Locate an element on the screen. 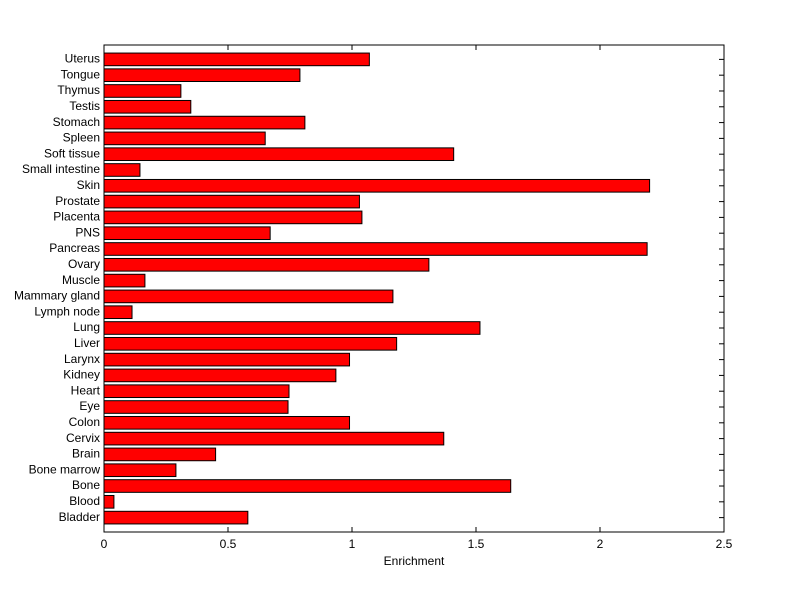  y-tick-label: Tongue is located at coordinates (81, 74).